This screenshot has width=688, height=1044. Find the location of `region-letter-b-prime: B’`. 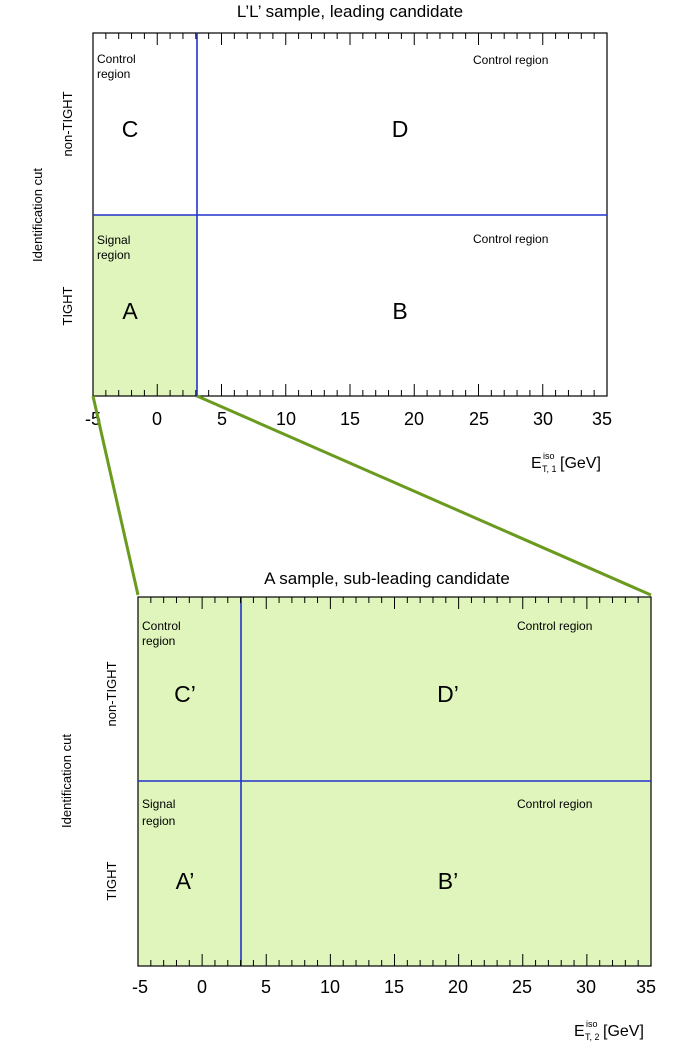

region-letter-b-prime: B’ is located at coordinates (448, 881).